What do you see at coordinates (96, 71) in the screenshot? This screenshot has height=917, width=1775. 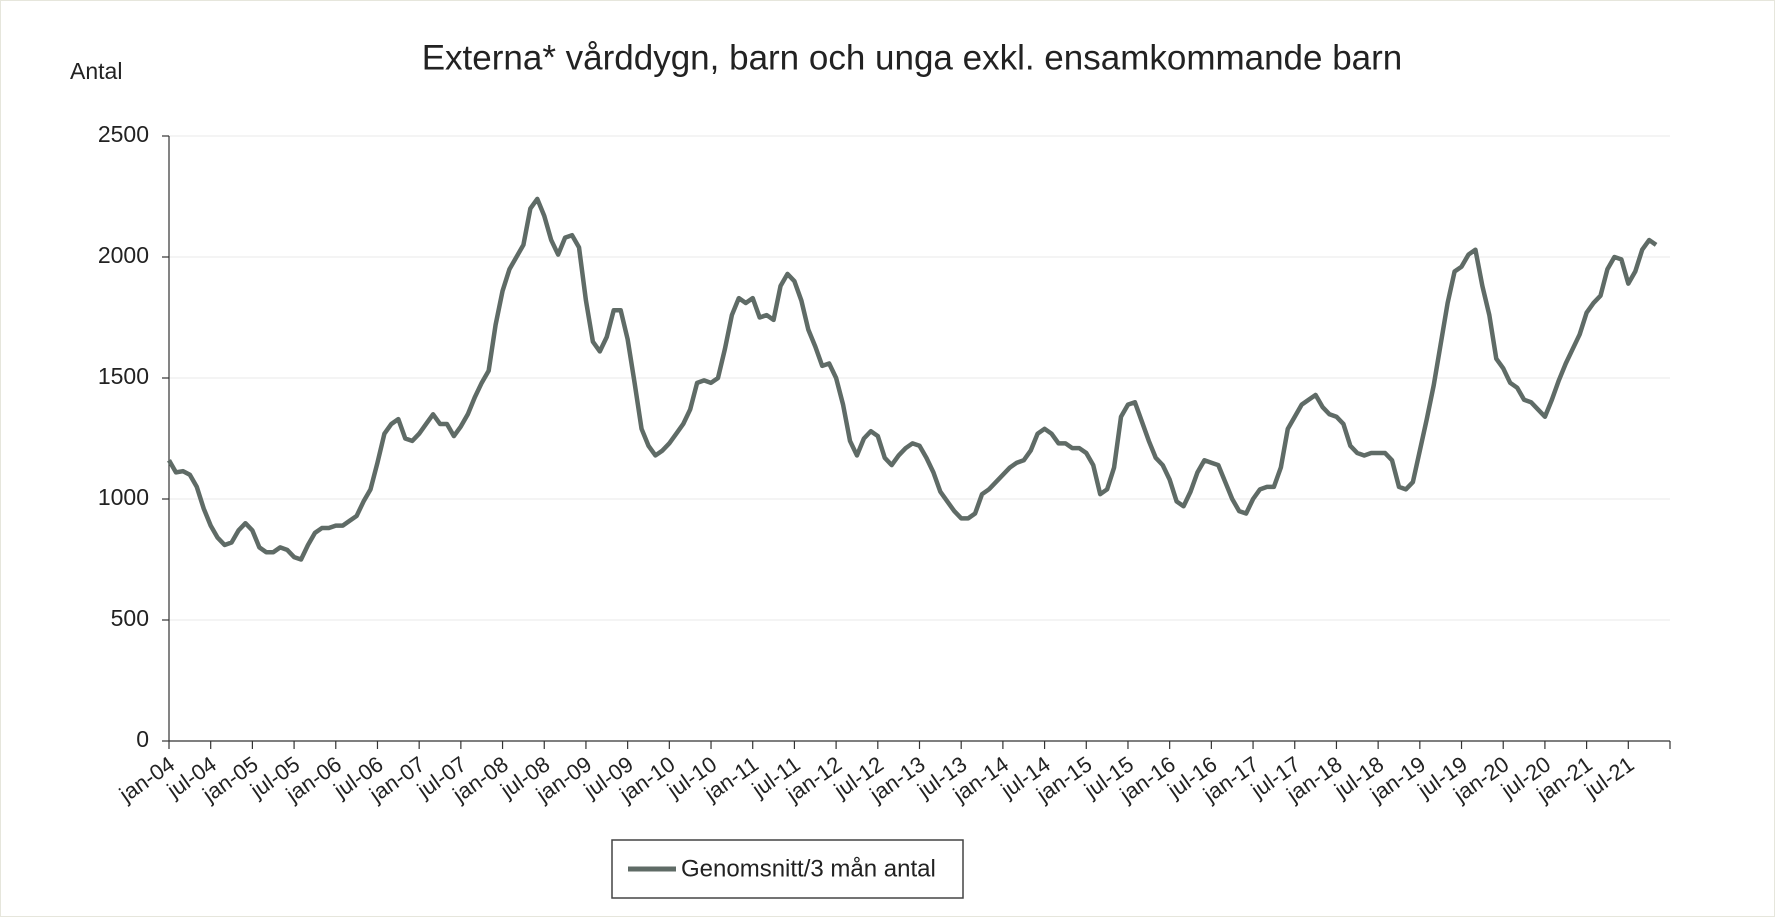 I see `y-axis-label: Antal` at bounding box center [96, 71].